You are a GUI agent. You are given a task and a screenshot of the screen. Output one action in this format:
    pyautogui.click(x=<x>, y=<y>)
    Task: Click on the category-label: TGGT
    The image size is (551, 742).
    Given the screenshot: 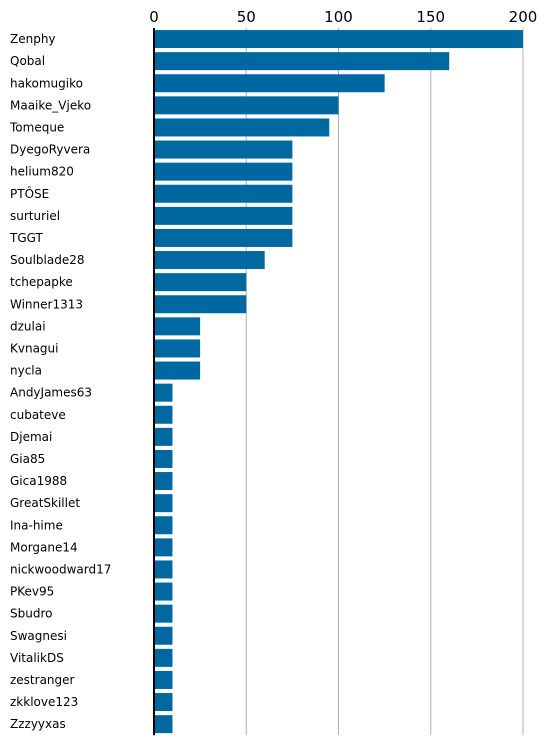 What is the action you would take?
    pyautogui.click(x=26, y=238)
    